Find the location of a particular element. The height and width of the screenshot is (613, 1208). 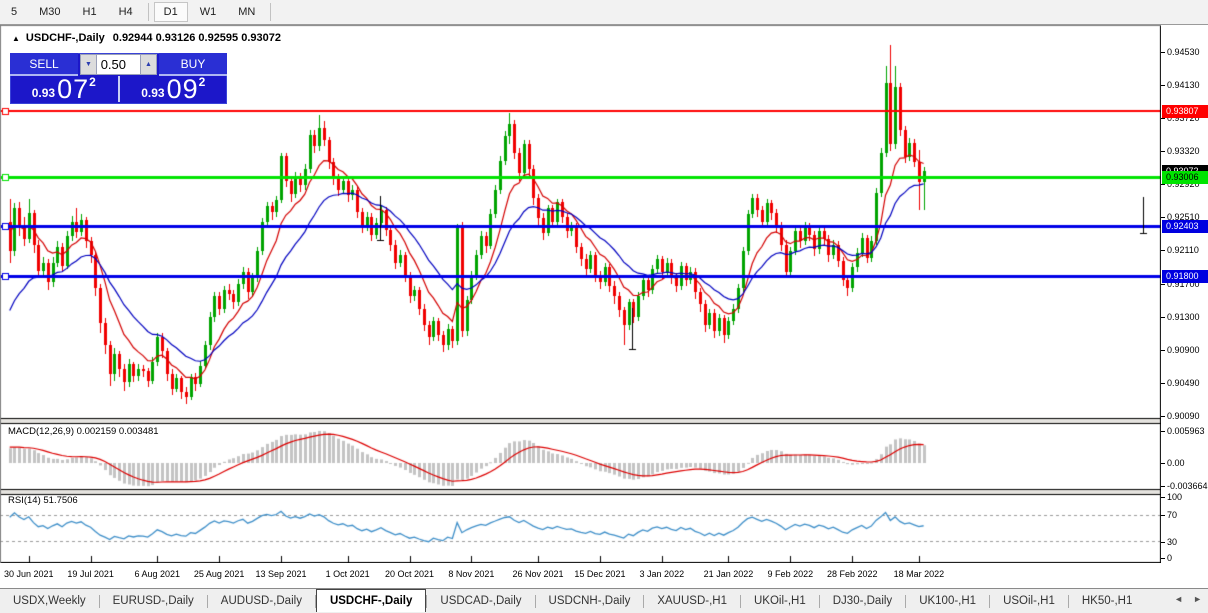

macd-label: MACD(12,26,9) 0.002159 0.003481 is located at coordinates (83, 431).